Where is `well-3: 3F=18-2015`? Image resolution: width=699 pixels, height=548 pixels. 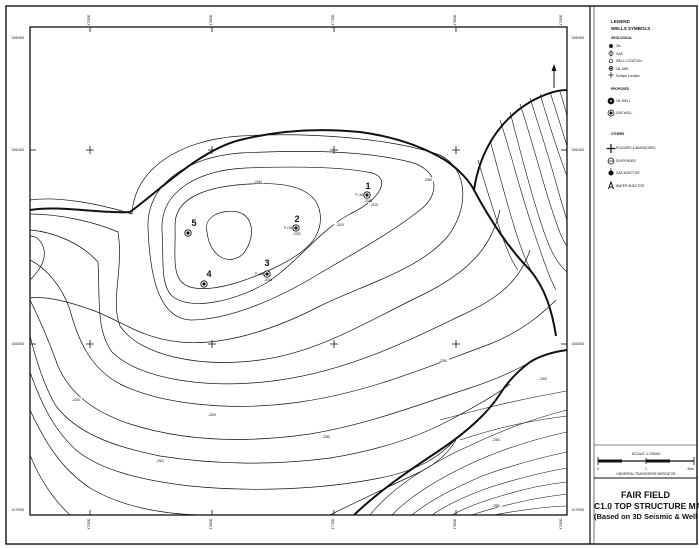 well-3: 3F=18-2015 is located at coordinates (263, 270).